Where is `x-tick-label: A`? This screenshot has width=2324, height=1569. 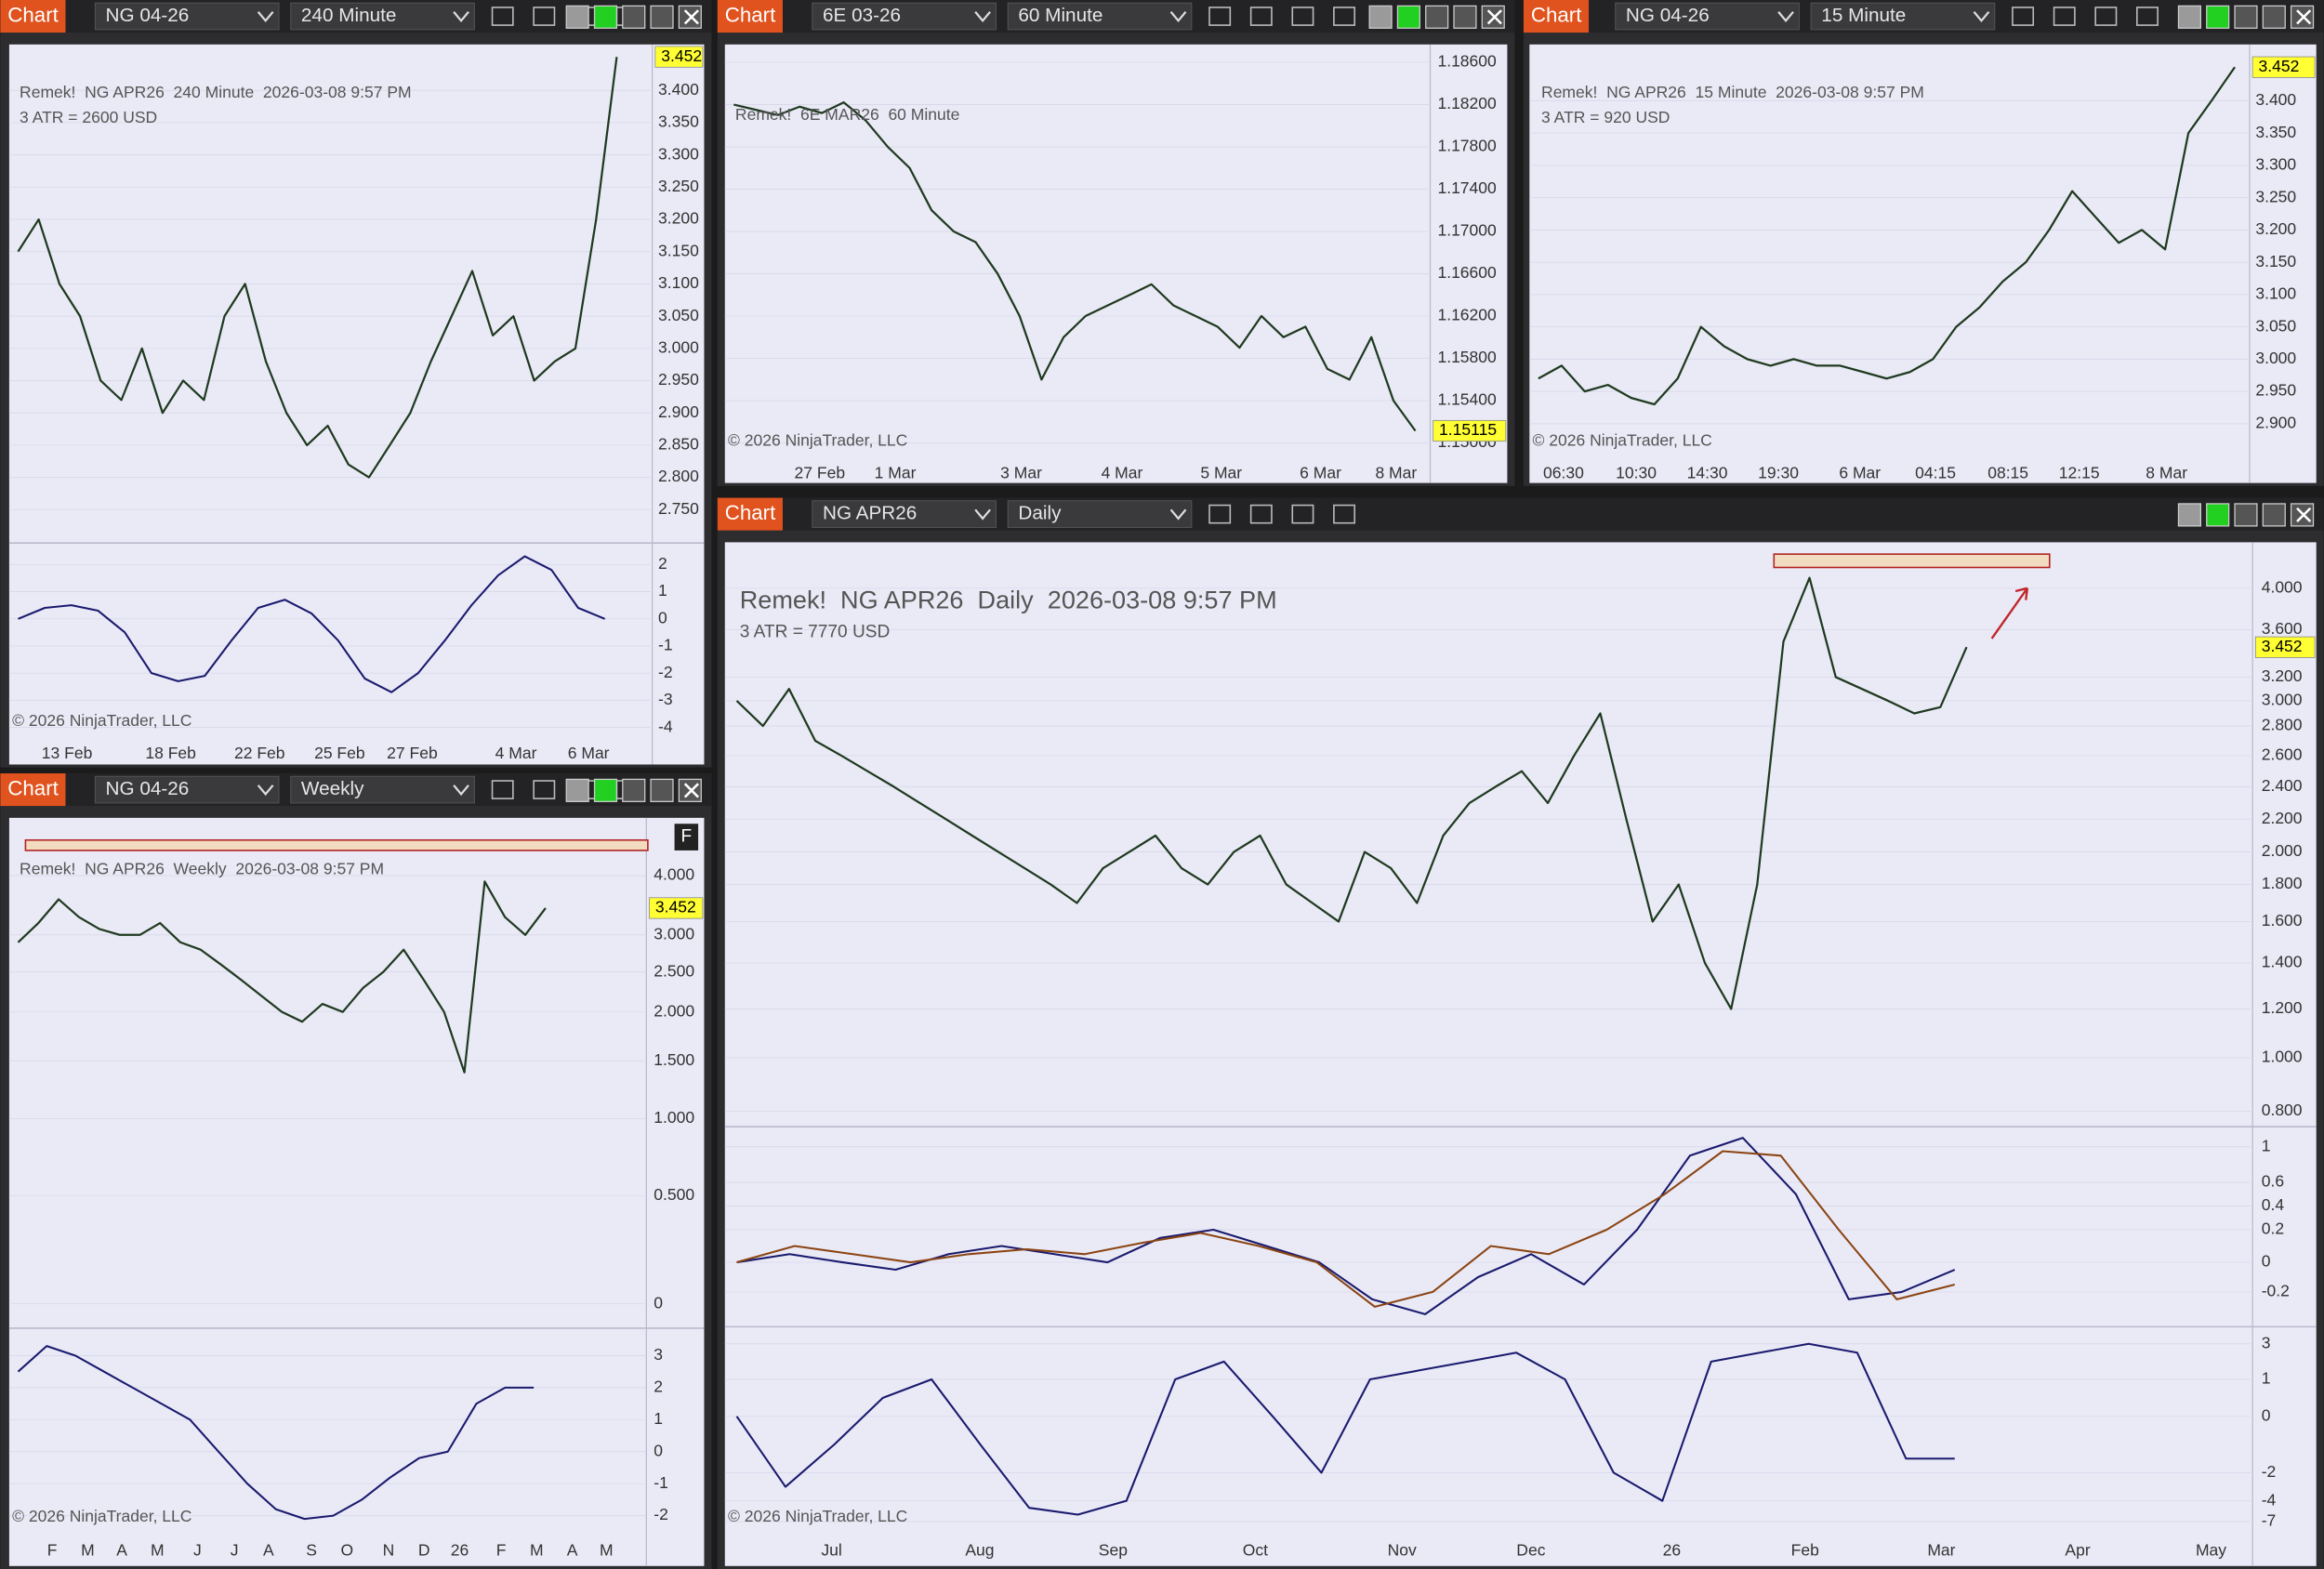
x-tick-label: A is located at coordinates (572, 1549).